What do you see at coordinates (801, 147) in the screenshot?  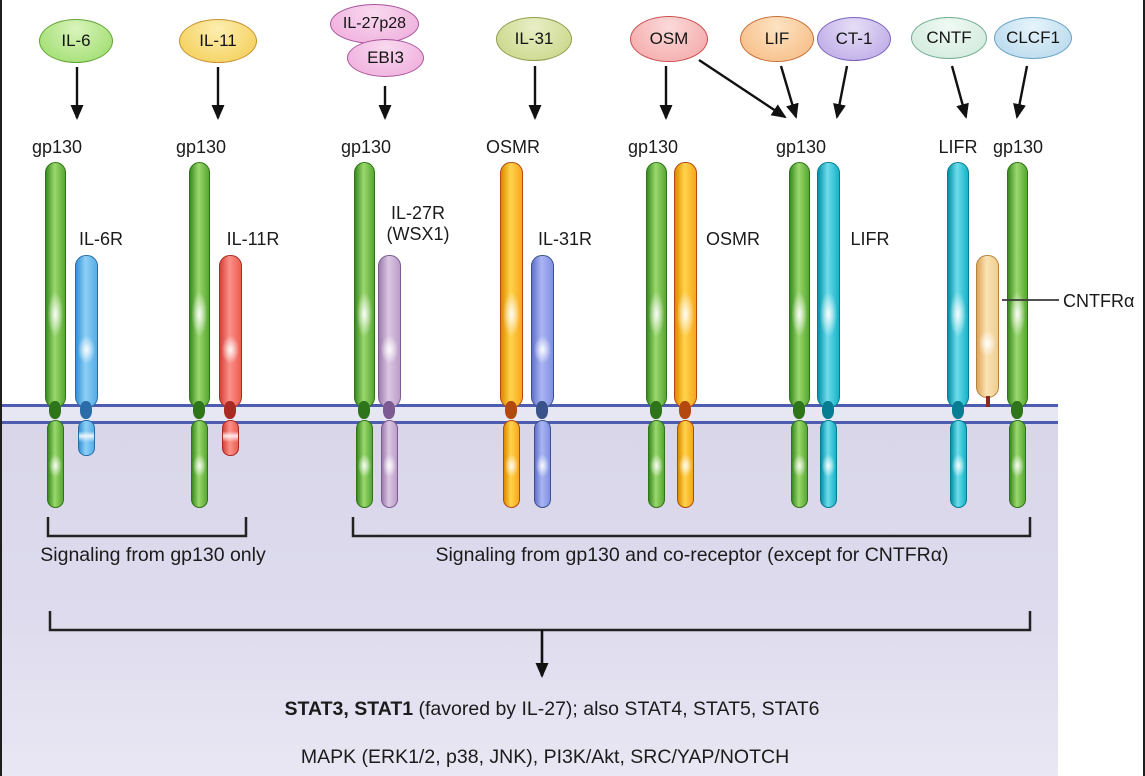 I see `gp130-label-c6: gp130` at bounding box center [801, 147].